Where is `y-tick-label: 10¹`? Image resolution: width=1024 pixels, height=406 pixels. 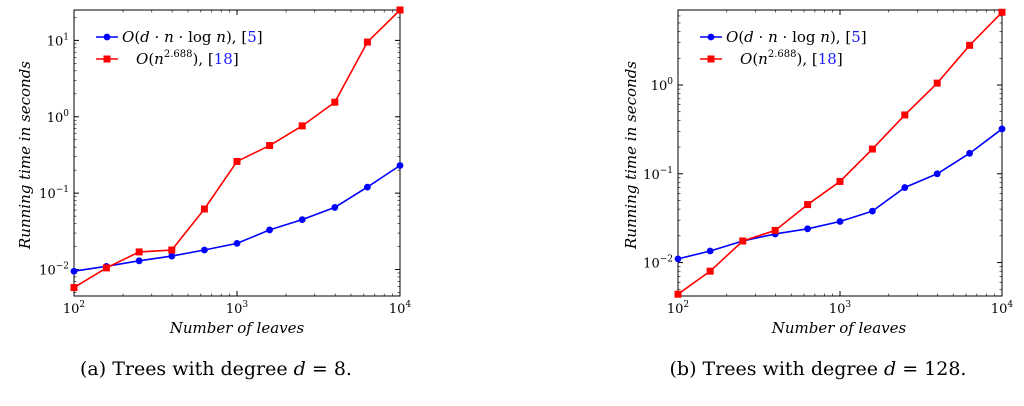 y-tick-label: 10¹ is located at coordinates (58, 40).